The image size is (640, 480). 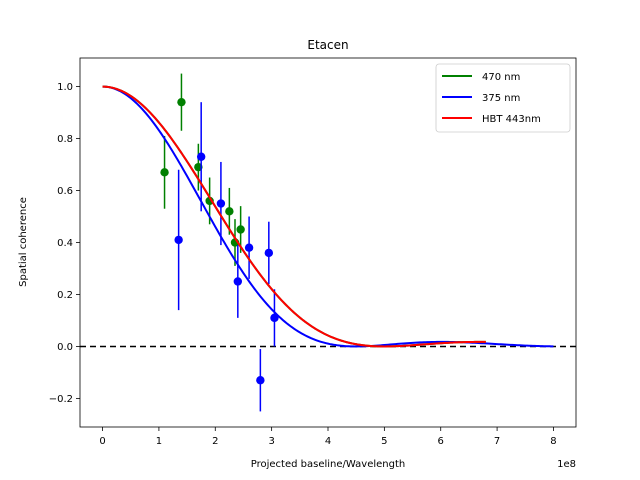 I want to click on y-tick-label: 0.8, so click(x=65, y=139).